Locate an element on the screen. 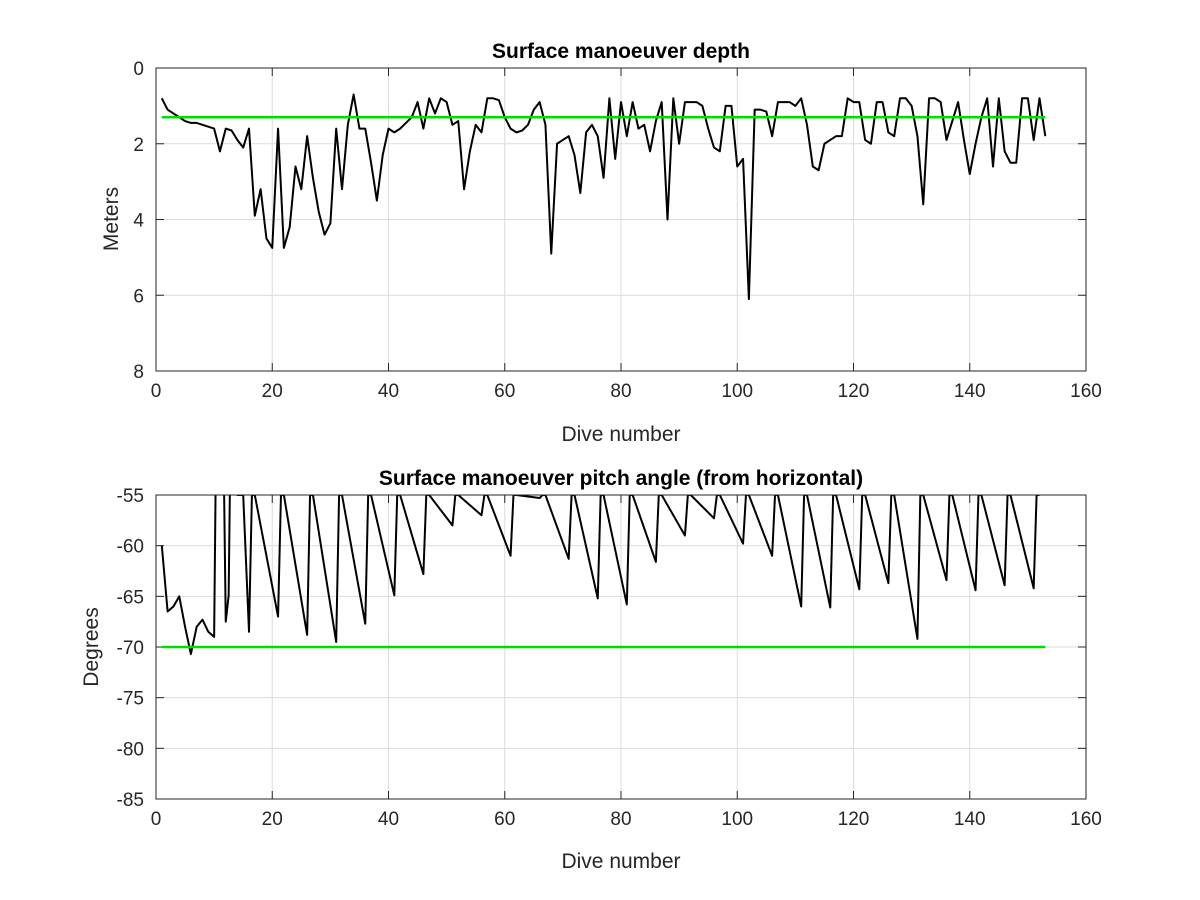 The height and width of the screenshot is (900, 1200). pitch-chart-xtick-label: 20 is located at coordinates (272, 819).